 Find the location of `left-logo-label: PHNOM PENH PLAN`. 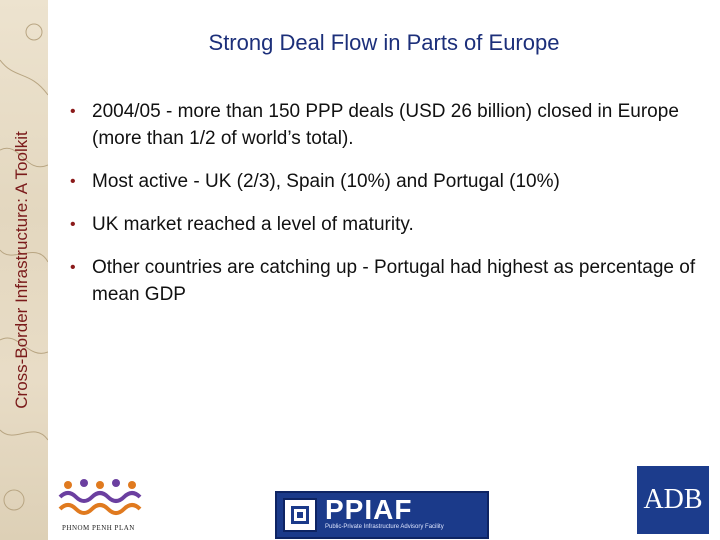

left-logo-label: PHNOM PENH PLAN is located at coordinates (98, 528).